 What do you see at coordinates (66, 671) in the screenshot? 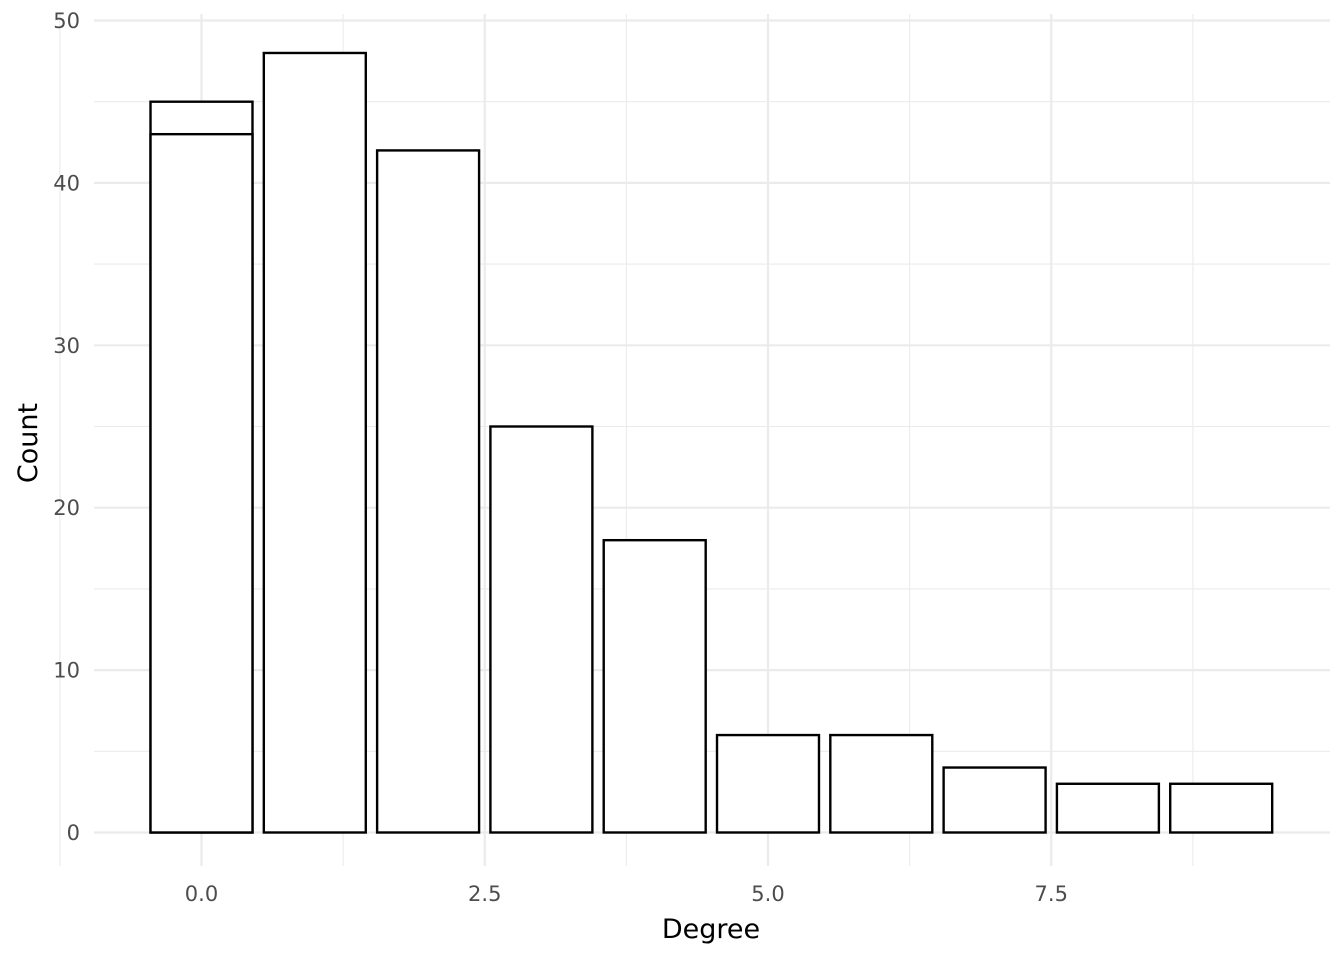
I see `y-tick-label: 10` at bounding box center [66, 671].